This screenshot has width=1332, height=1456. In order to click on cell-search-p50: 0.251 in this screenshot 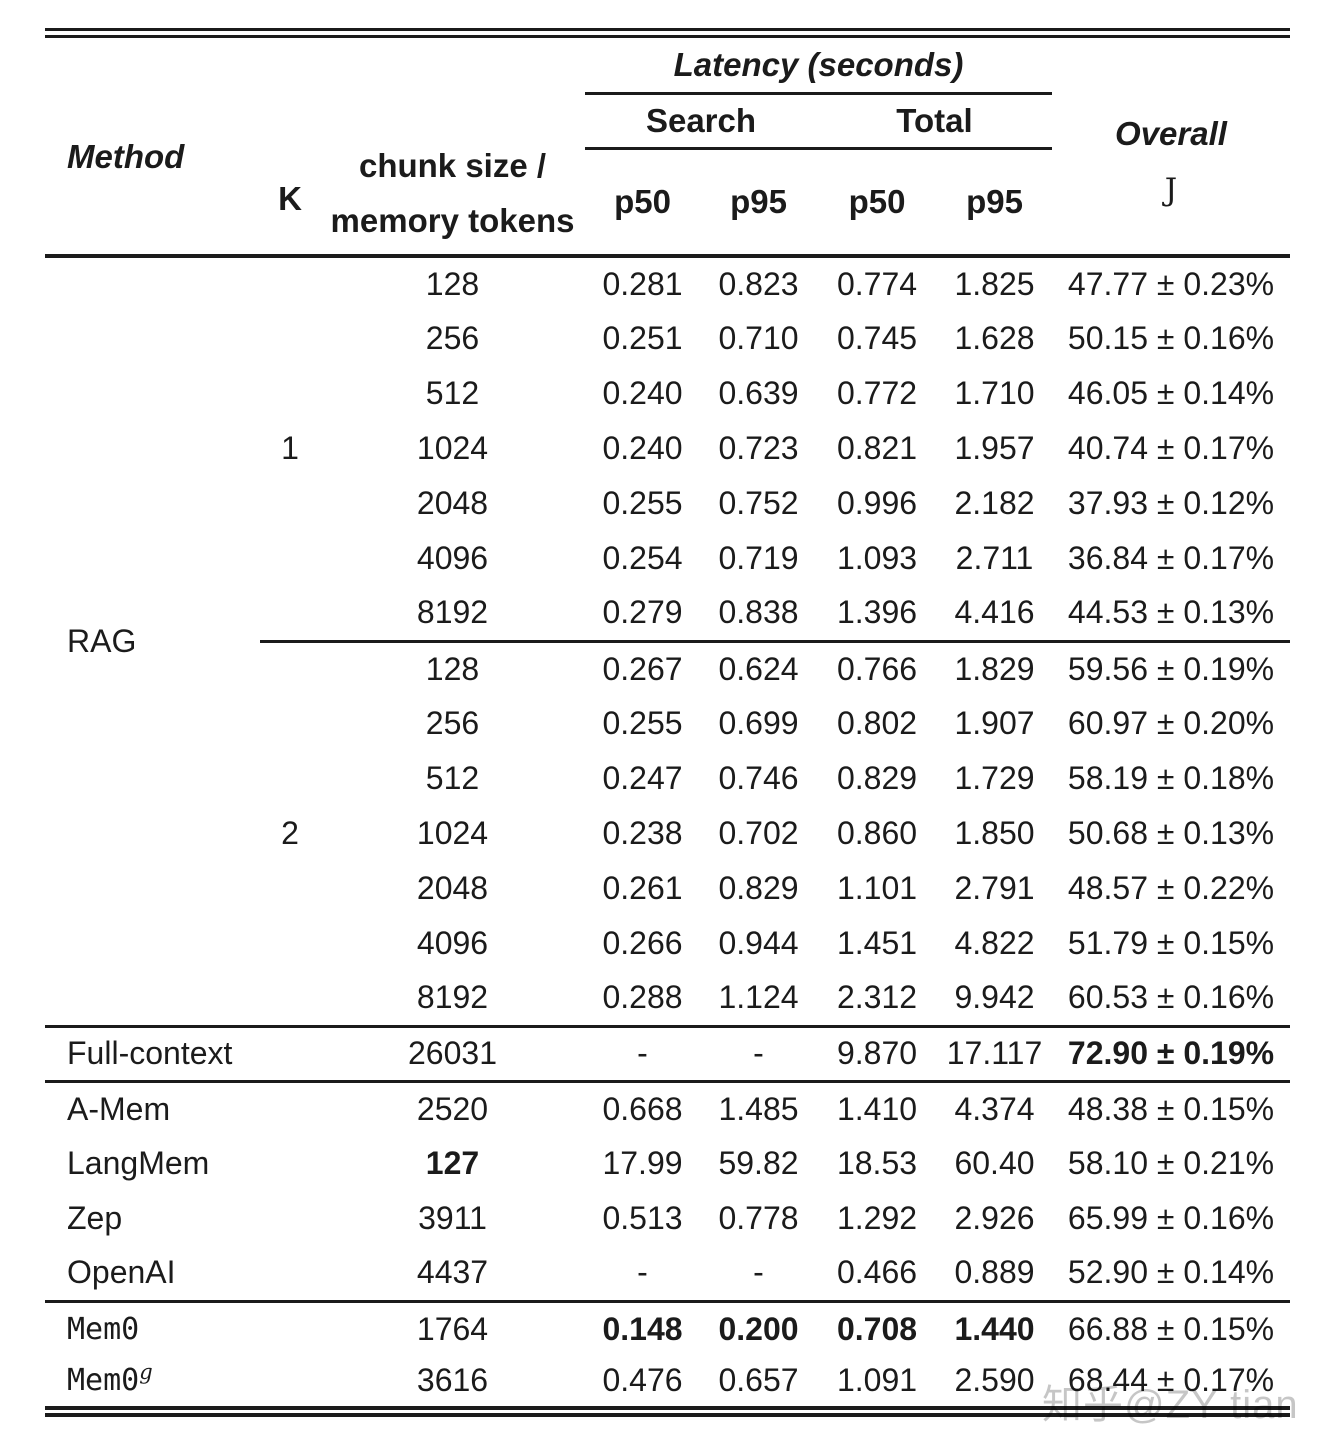, I will do `click(642, 338)`.